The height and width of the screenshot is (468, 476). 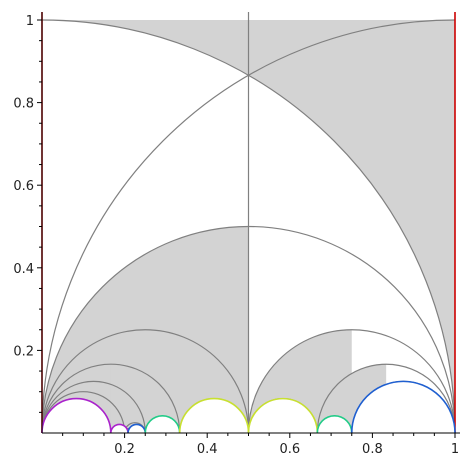 I want to click on colored-arcs, so click(x=248, y=407).